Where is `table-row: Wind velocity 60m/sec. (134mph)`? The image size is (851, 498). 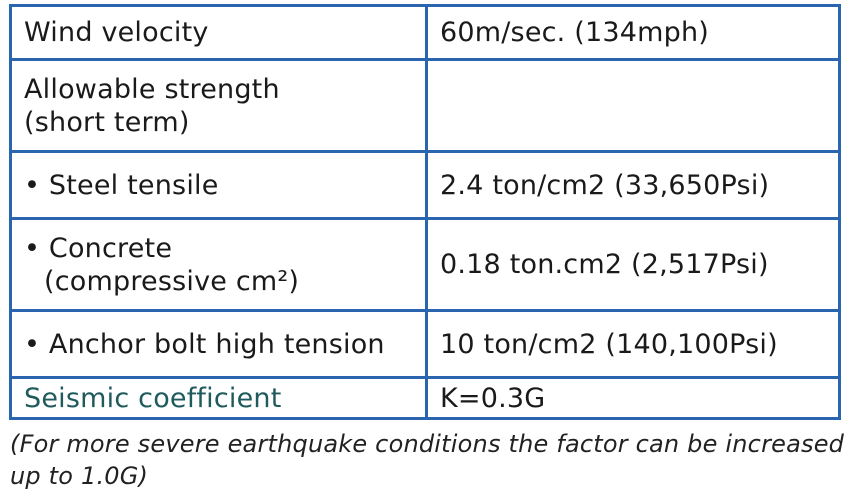 table-row: Wind velocity 60m/sec. (134mph) is located at coordinates (425, 32).